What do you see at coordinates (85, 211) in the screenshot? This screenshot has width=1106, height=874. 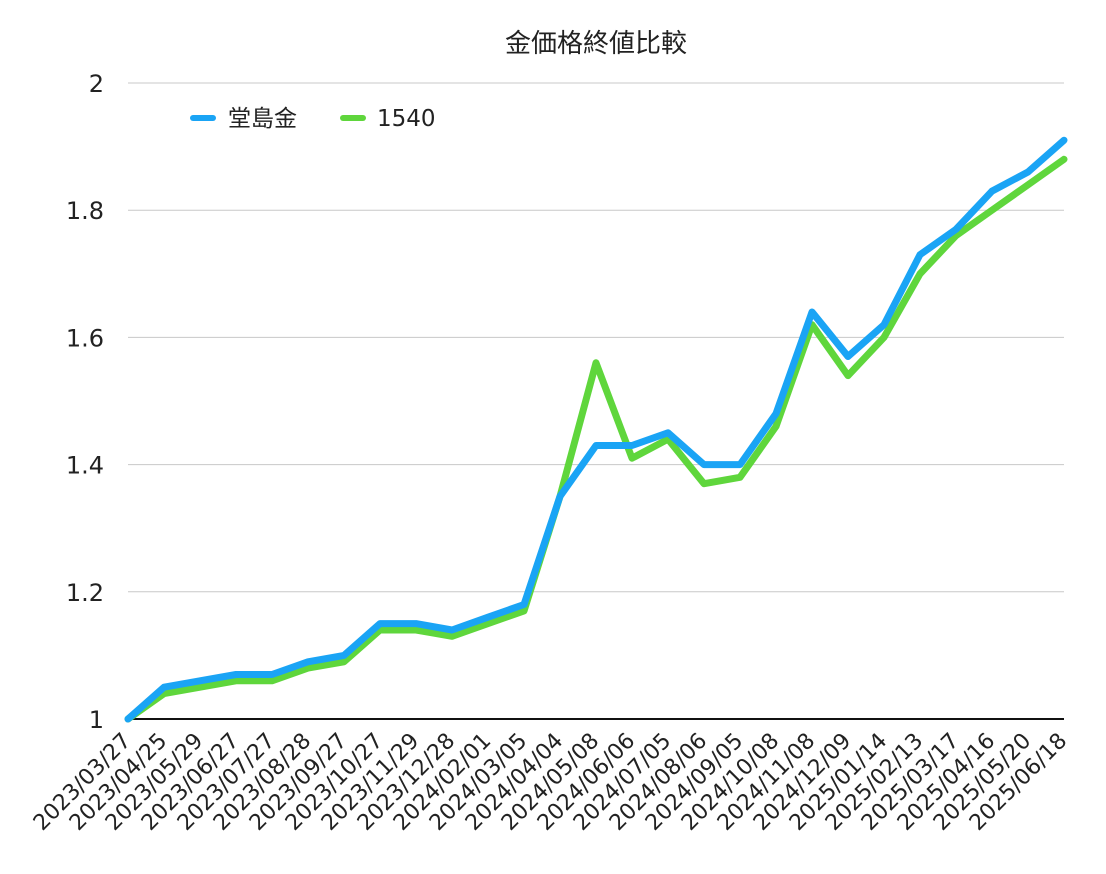 I see `y-tick-label: 1.8` at bounding box center [85, 211].